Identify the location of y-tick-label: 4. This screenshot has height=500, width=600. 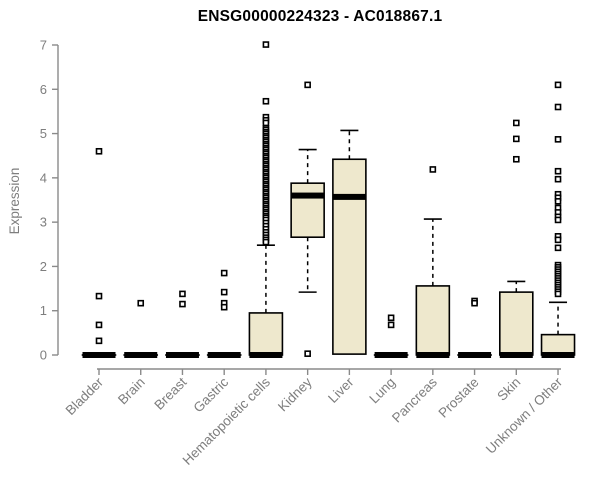
(43, 177).